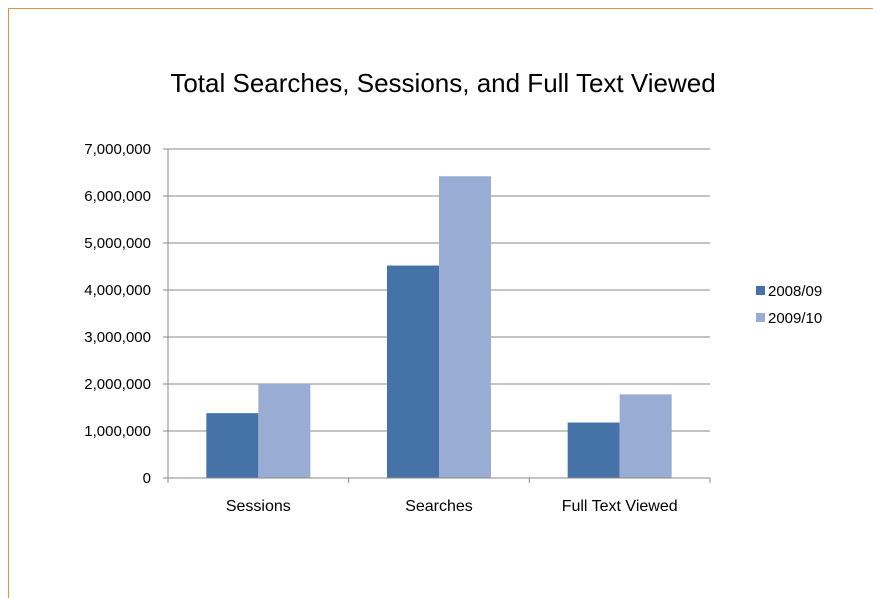  I want to click on y-tick-label: 1,000,000, so click(117, 431).